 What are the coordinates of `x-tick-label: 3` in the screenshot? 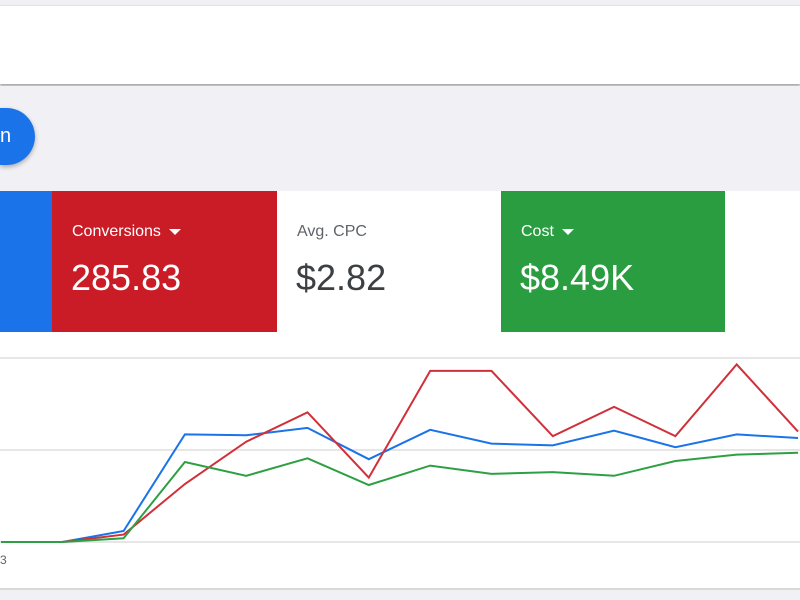 It's located at (3, 560).